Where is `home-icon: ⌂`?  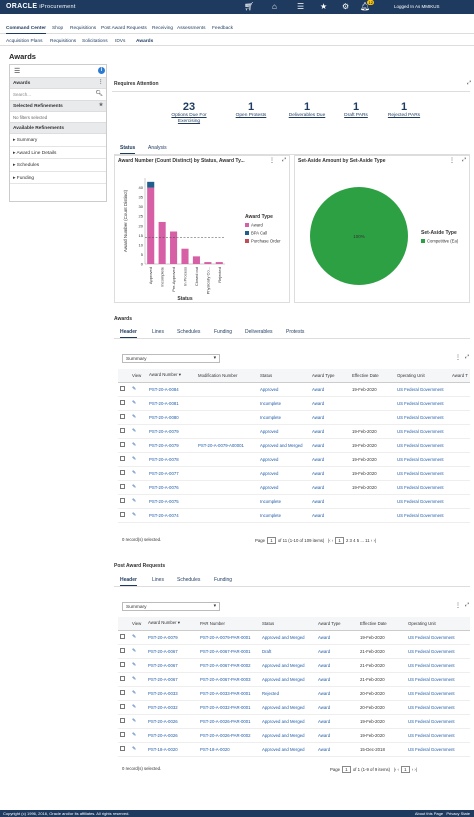 home-icon: ⌂ is located at coordinates (274, 6).